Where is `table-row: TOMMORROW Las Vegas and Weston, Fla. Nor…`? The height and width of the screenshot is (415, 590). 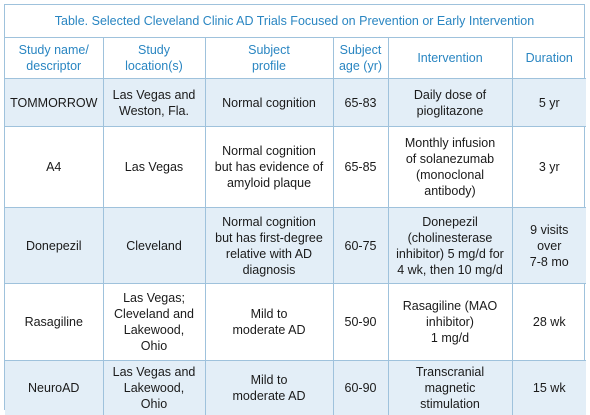 table-row: TOMMORROW Las Vegas and Weston, Fla. Nor… is located at coordinates (295, 102).